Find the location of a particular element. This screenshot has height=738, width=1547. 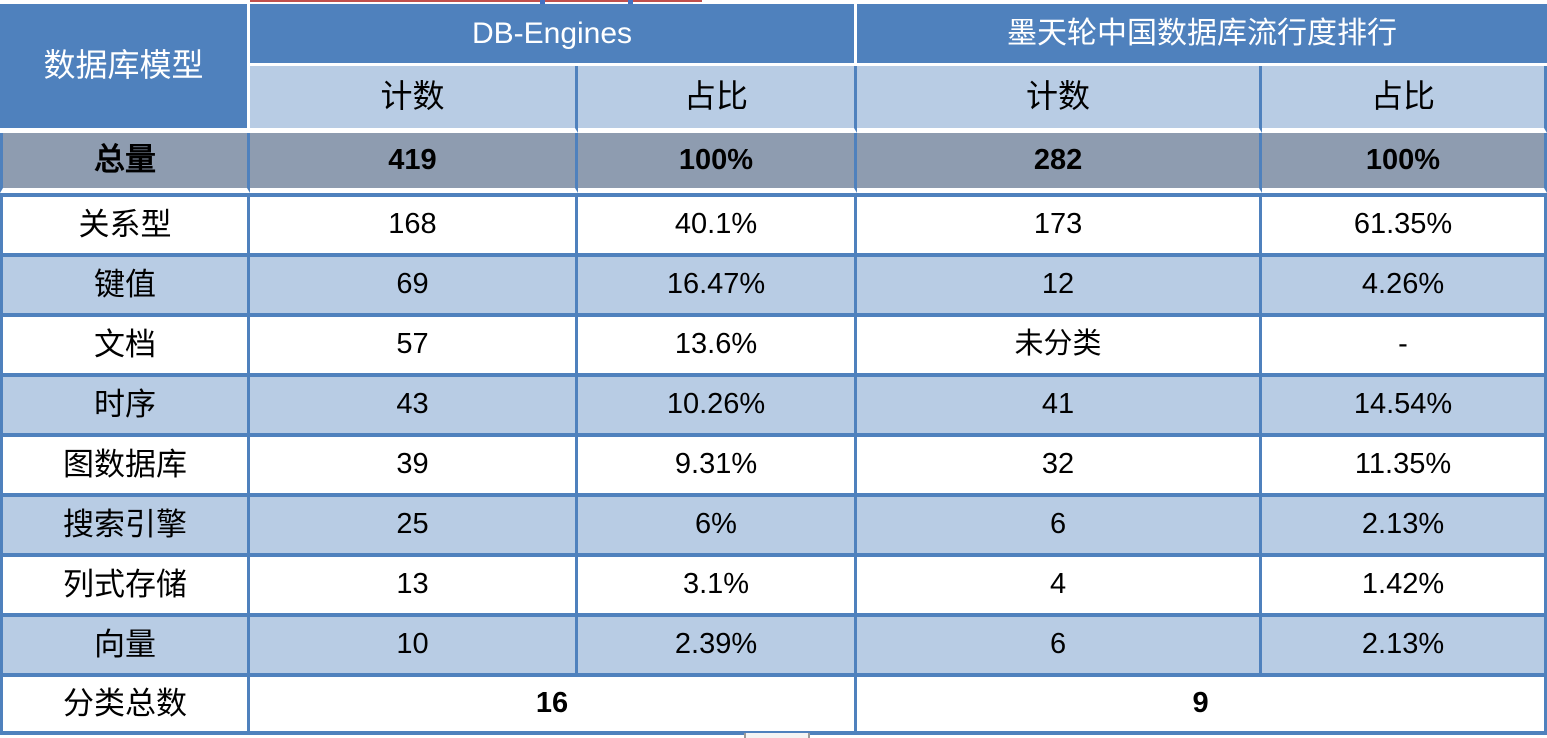

subheader-row: 计数 占比 计数 占比 is located at coordinates (773, 99).